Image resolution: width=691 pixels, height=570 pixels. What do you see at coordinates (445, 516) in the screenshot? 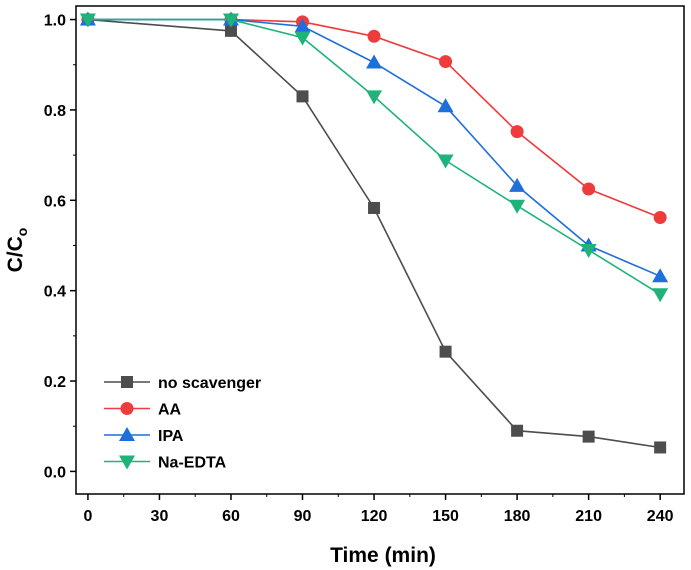
I see `x-tick-label: 150` at bounding box center [445, 516].